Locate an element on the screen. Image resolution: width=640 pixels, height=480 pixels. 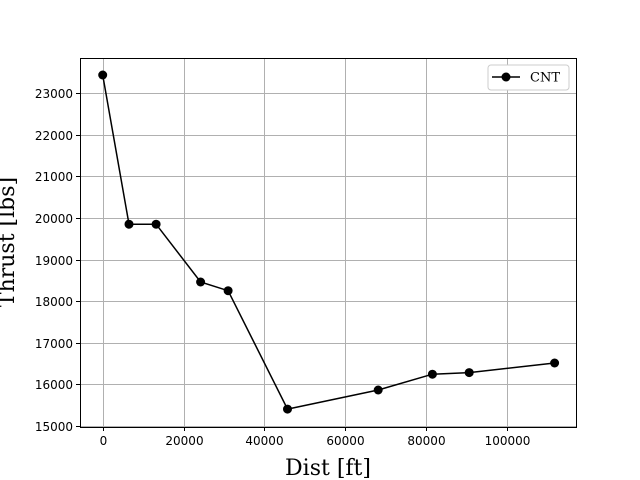
x-tick-label: 40000 is located at coordinates (264, 441).